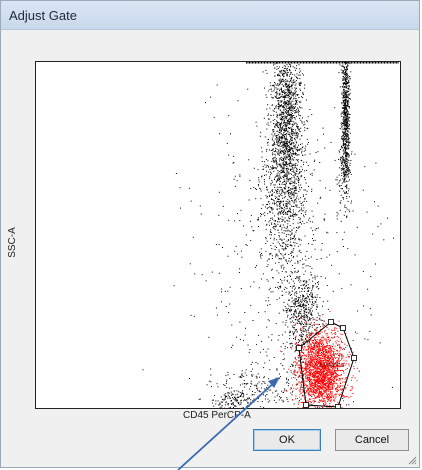  What do you see at coordinates (210, 15) in the screenshot?
I see `title-bar: Adjust Gate` at bounding box center [210, 15].